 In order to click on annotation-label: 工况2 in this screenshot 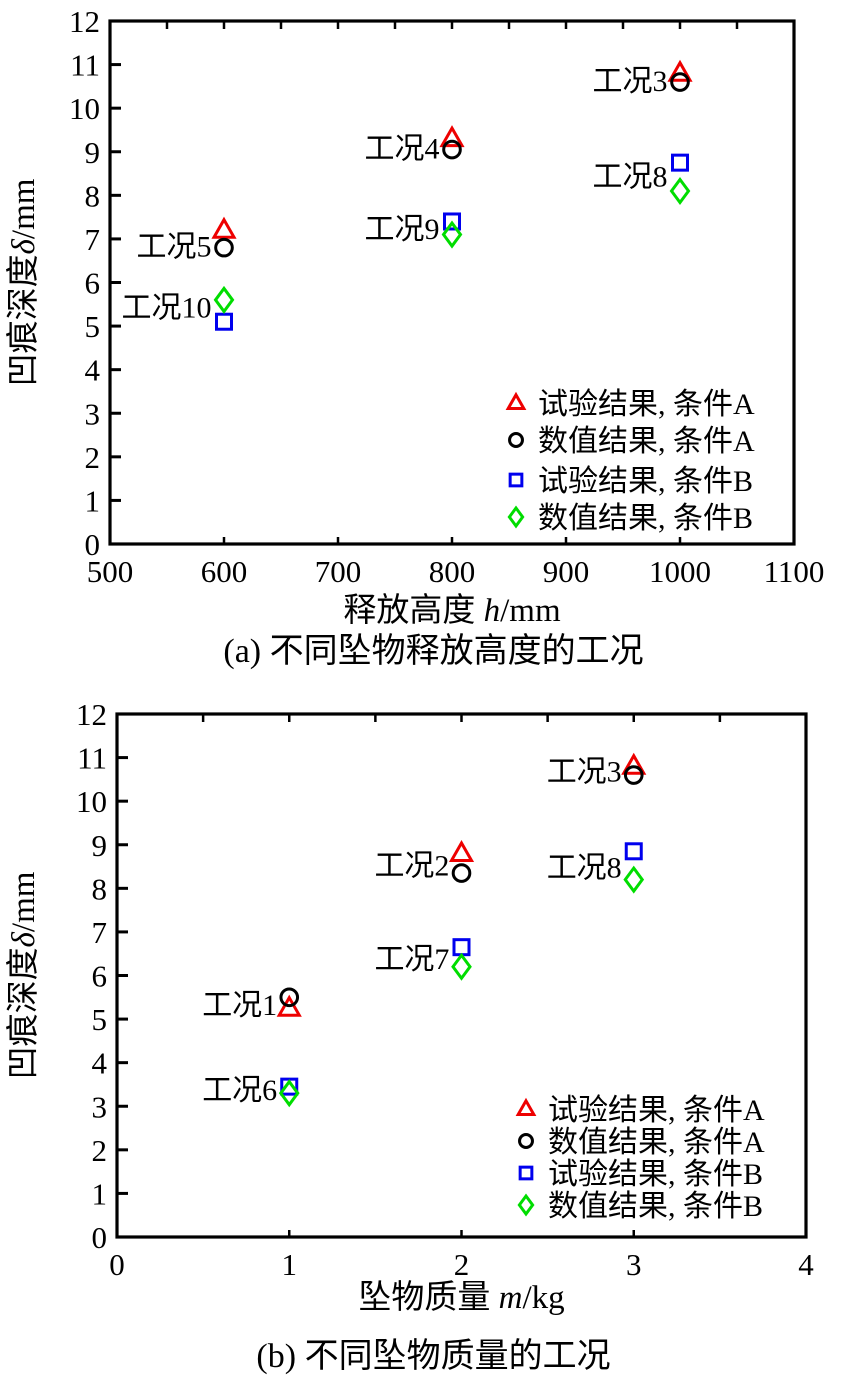, I will do `click(411, 865)`.